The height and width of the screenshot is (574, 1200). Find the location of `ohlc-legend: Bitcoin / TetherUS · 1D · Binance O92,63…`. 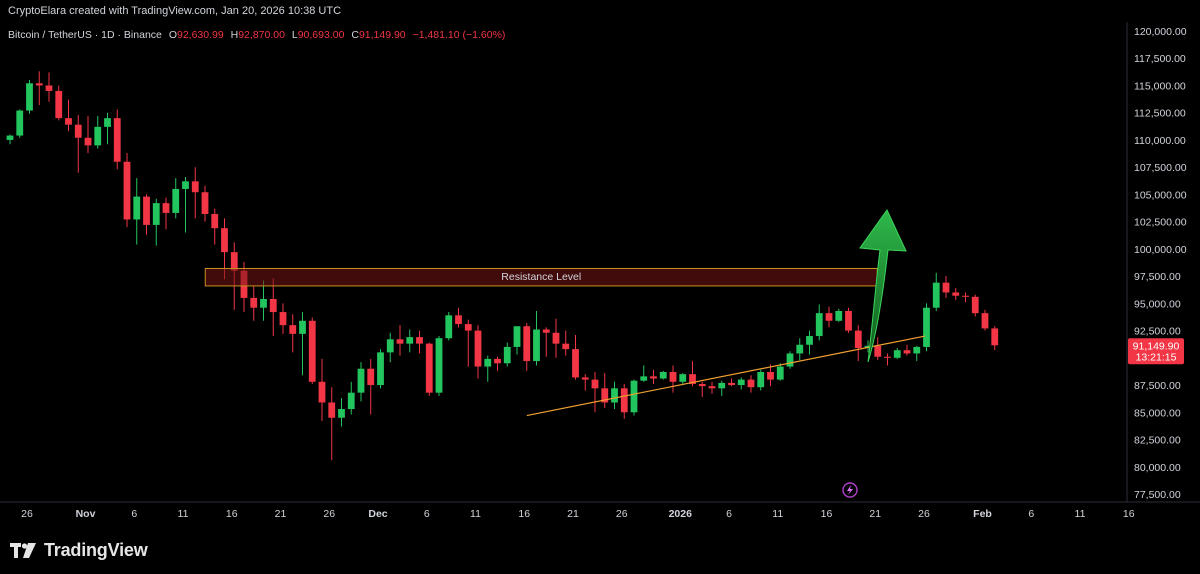

ohlc-legend: Bitcoin / TetherUS · 1D · Binance O92,63… is located at coordinates (256, 35).